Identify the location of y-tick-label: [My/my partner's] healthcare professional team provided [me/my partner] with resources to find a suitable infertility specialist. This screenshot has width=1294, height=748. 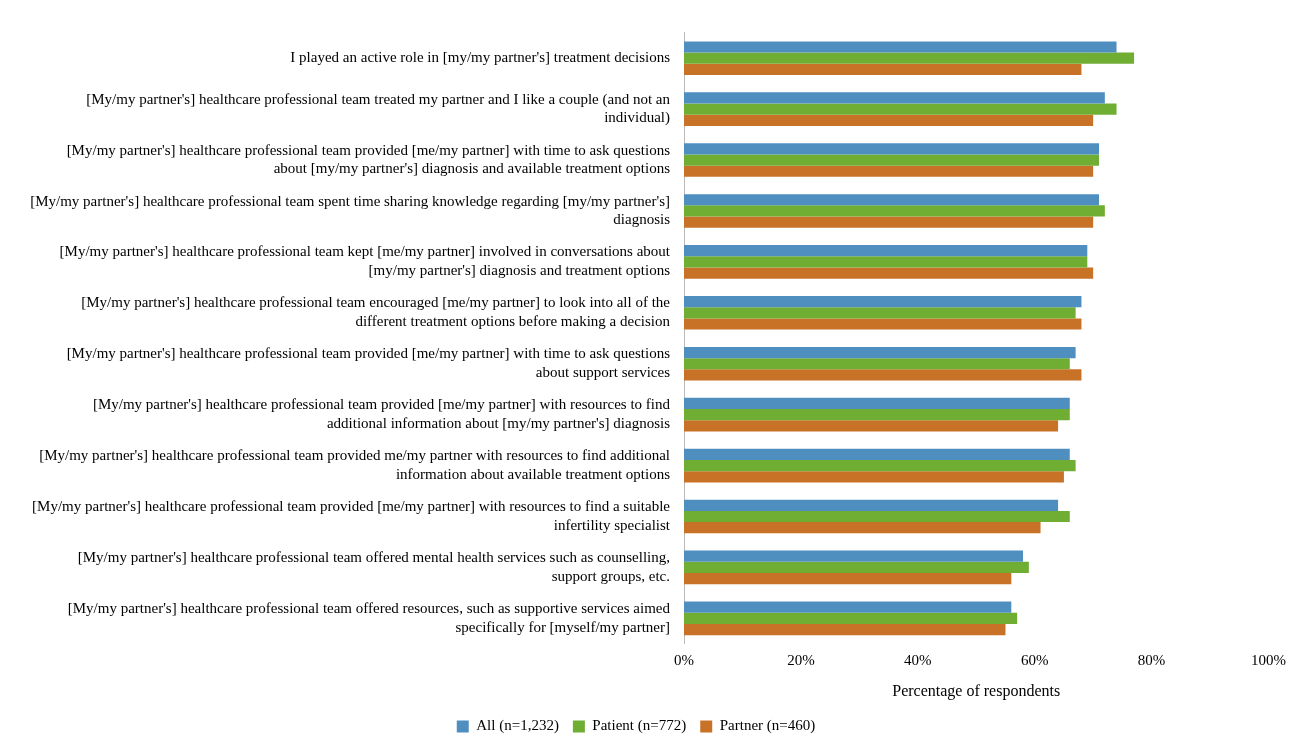
(351, 515).